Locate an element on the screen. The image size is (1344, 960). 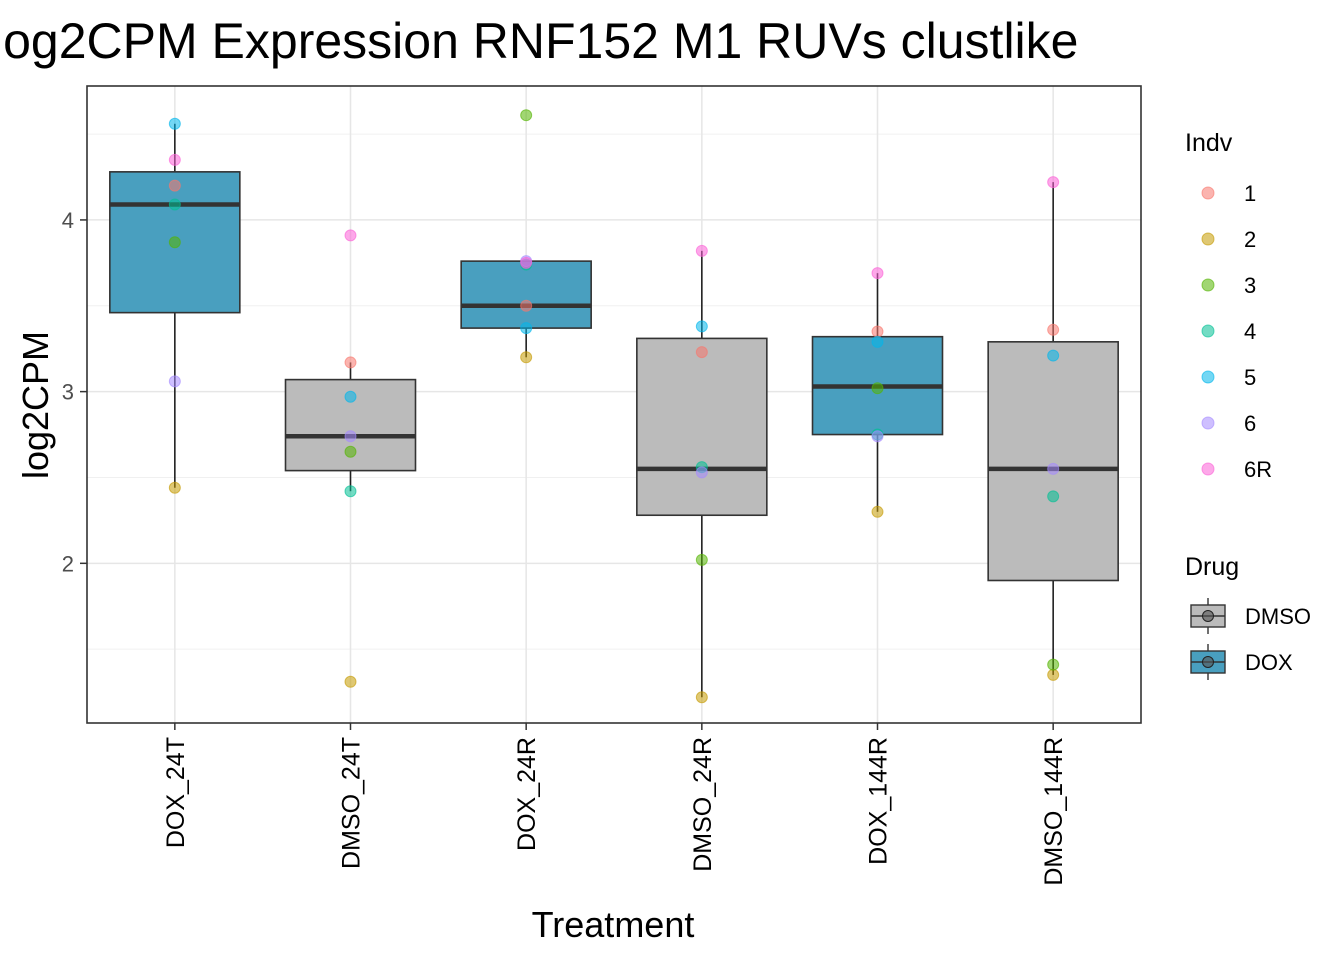
x-axis-title: Treatment is located at coordinates (613, 924).